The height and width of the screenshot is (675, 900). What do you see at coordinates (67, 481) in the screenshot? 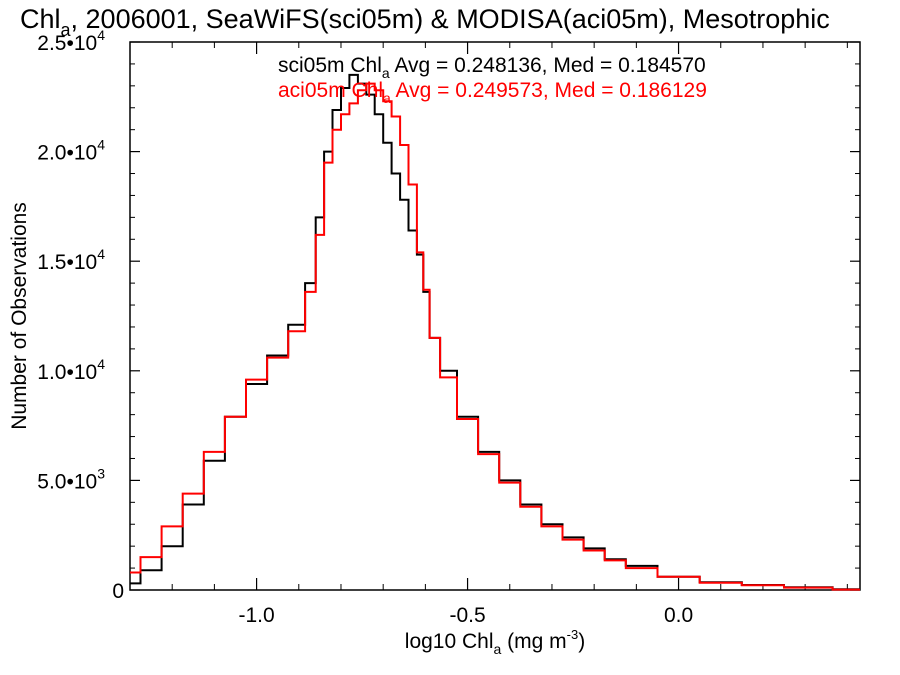
I see `y-tick-mantissa: 5.0•10` at bounding box center [67, 481].